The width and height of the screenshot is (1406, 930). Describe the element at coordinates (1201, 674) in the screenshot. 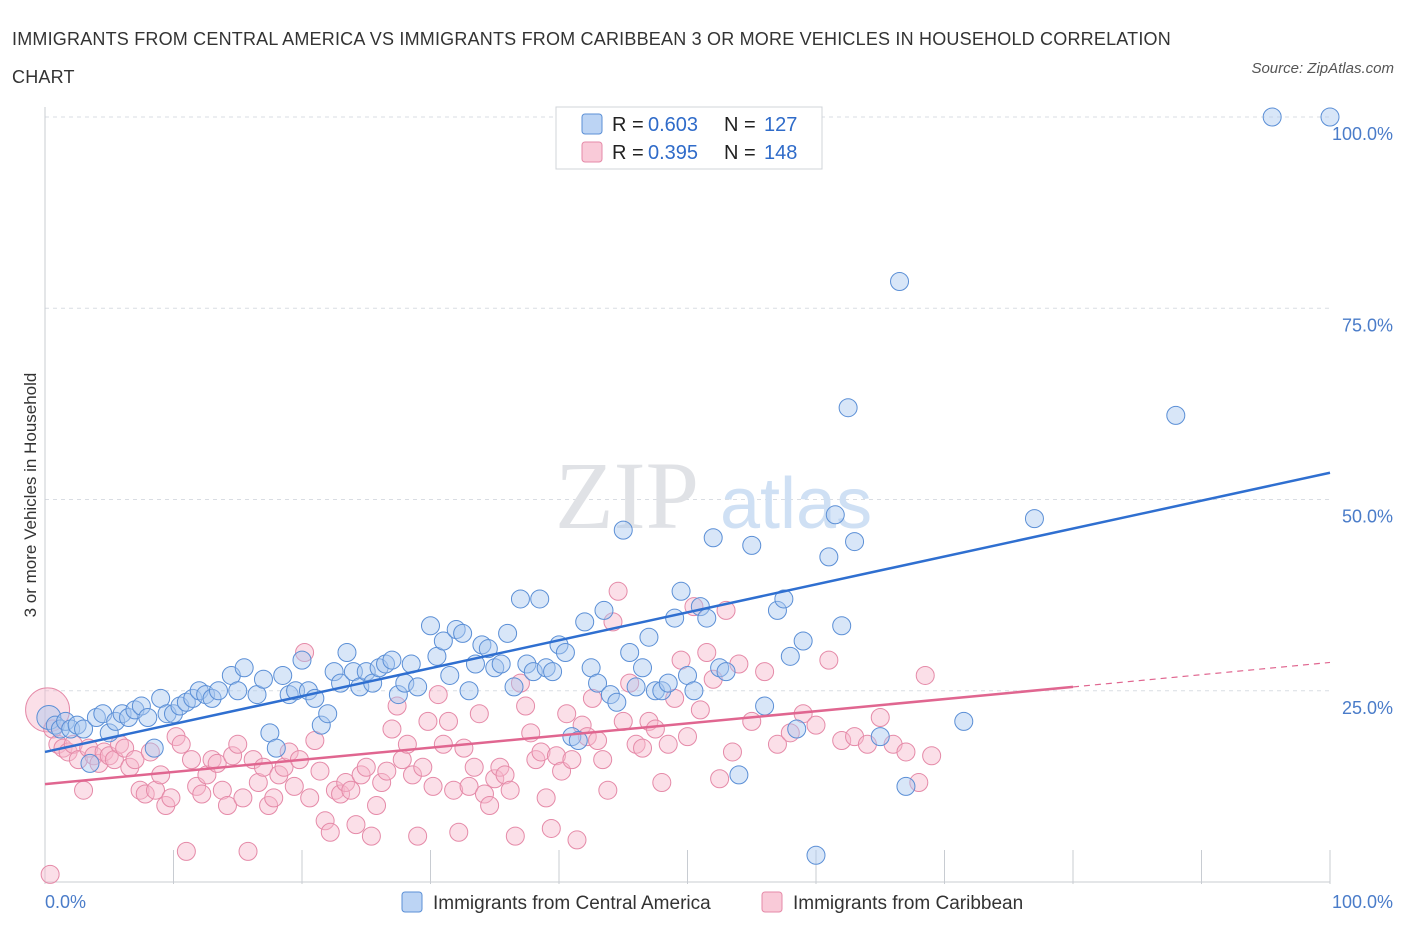

I see `trend-line-caribbean-extension` at that location.